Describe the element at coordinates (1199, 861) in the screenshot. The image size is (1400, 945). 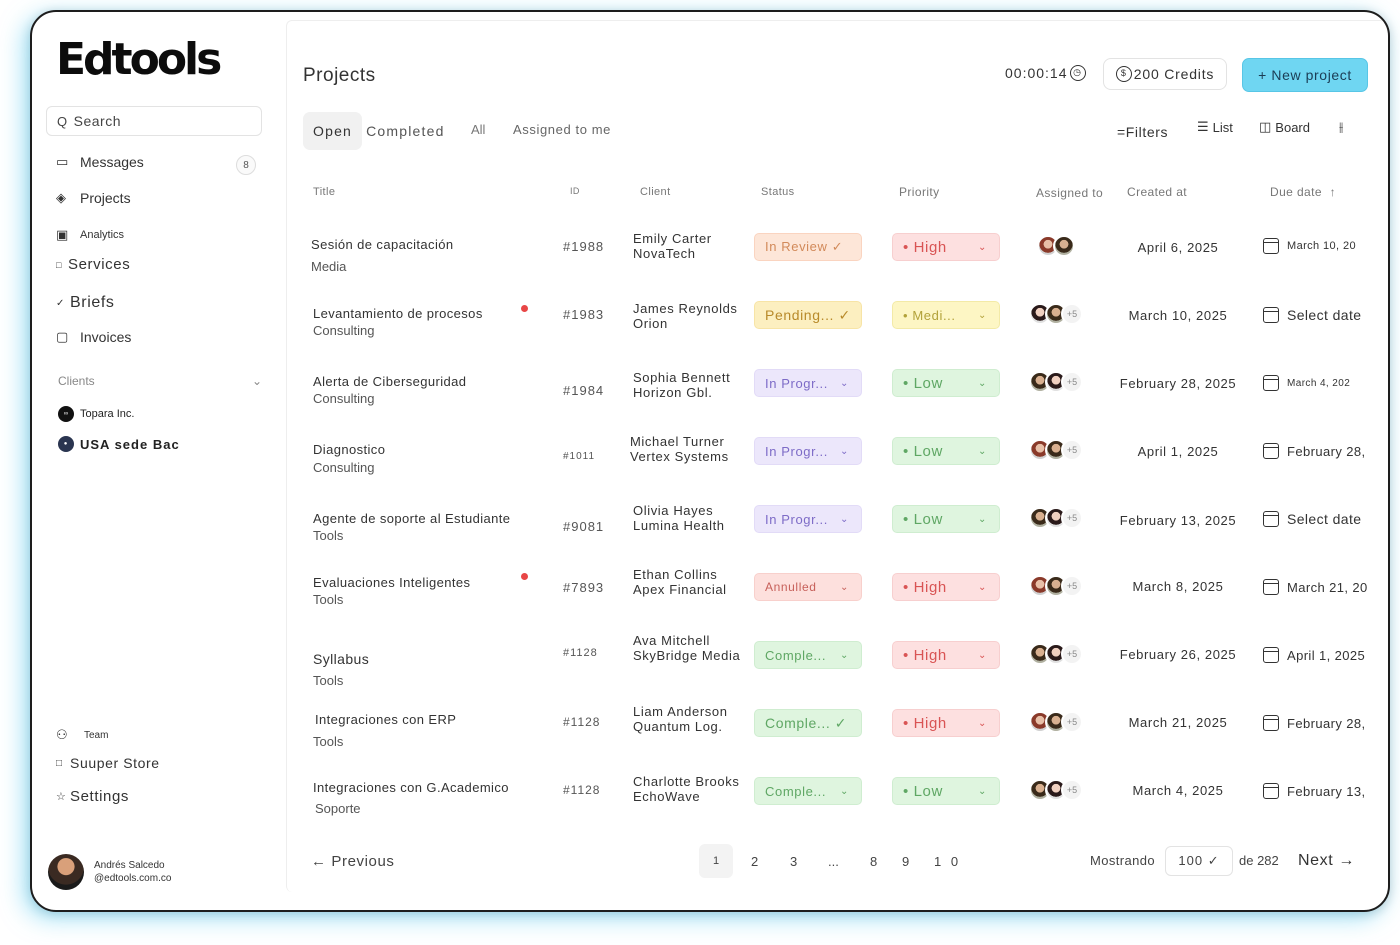
I see `page-size-select: 100 ✓` at that location.